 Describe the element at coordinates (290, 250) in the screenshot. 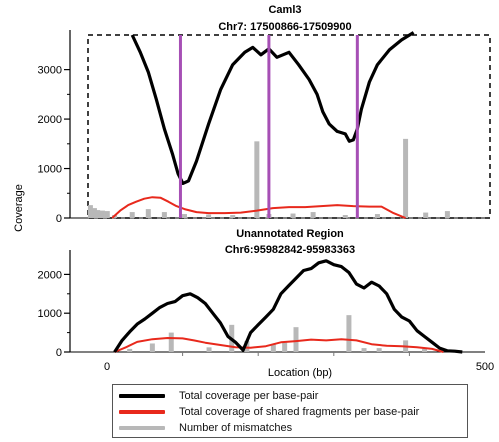

I see `chart-subtitle: Chr6:95982842-95983363` at that location.